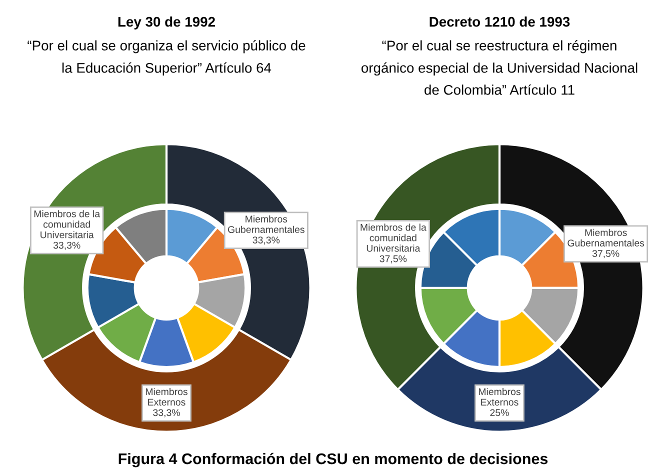 The height and width of the screenshot is (472, 666). What do you see at coordinates (166, 23) in the screenshot?
I see `chart-title: Ley 30 de 1992` at bounding box center [166, 23].